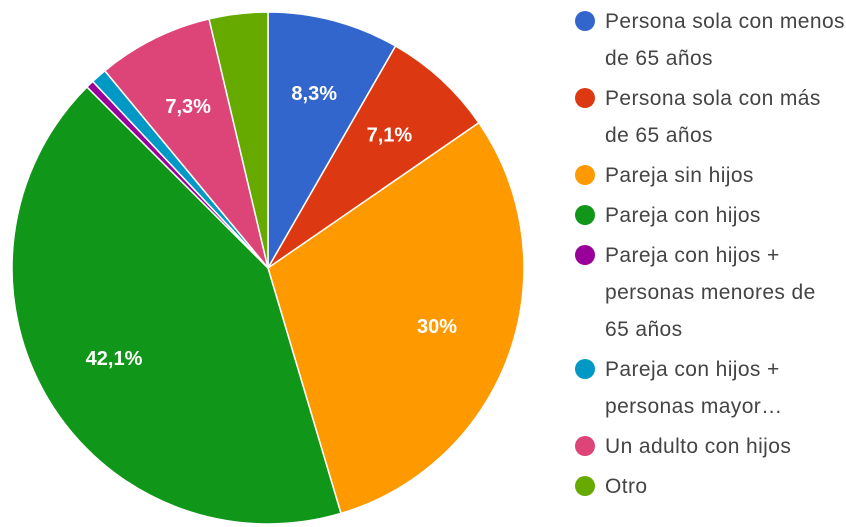 The height and width of the screenshot is (527, 846). I want to click on data-label: 30%, so click(437, 327).